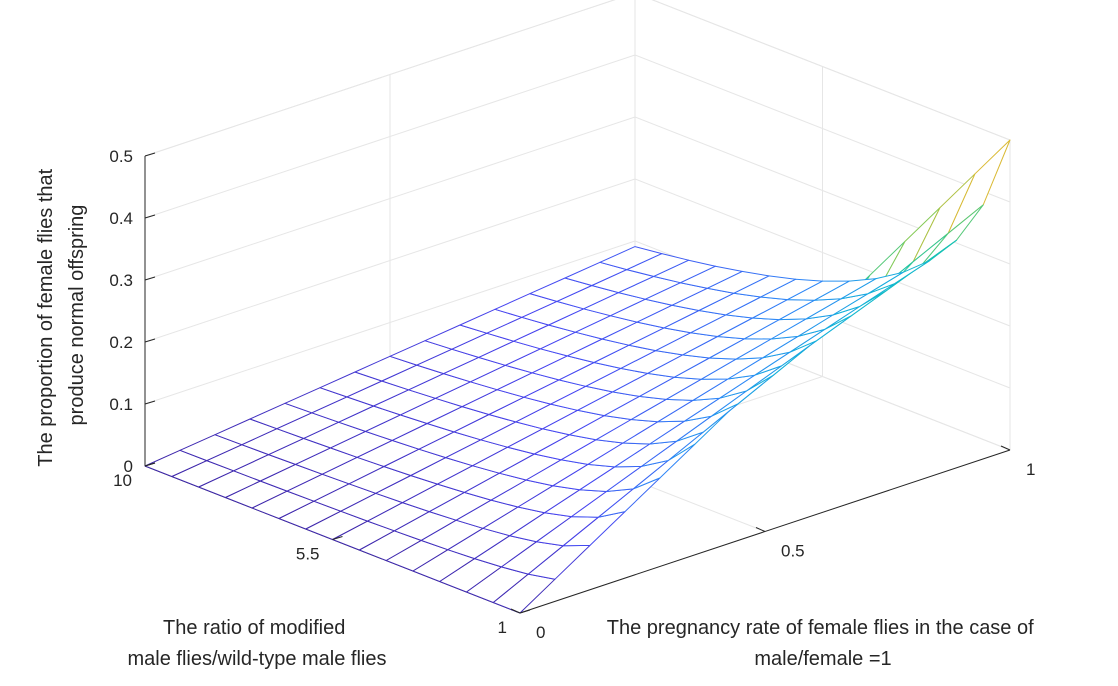 This screenshot has height=686, width=1118. I want to click on z-tick-label: 0.4, so click(121, 218).